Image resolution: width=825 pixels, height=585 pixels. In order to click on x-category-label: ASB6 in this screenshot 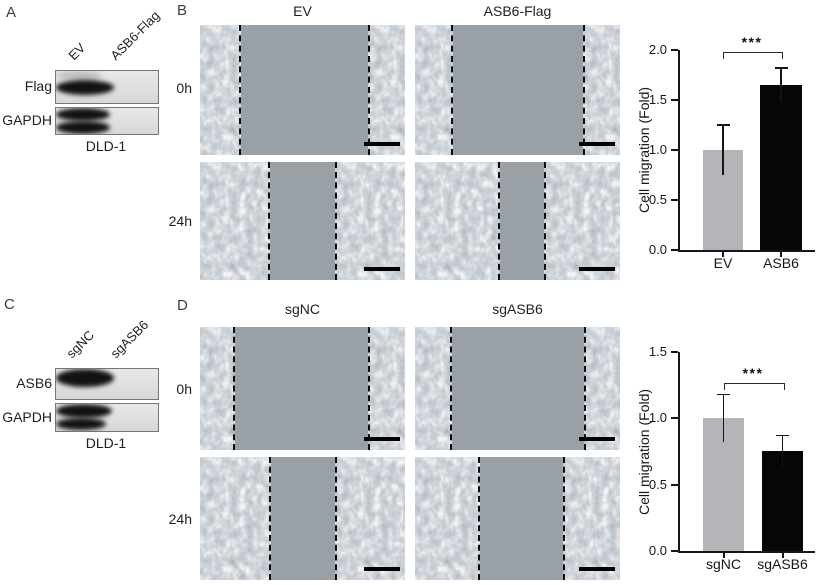, I will do `click(781, 263)`.